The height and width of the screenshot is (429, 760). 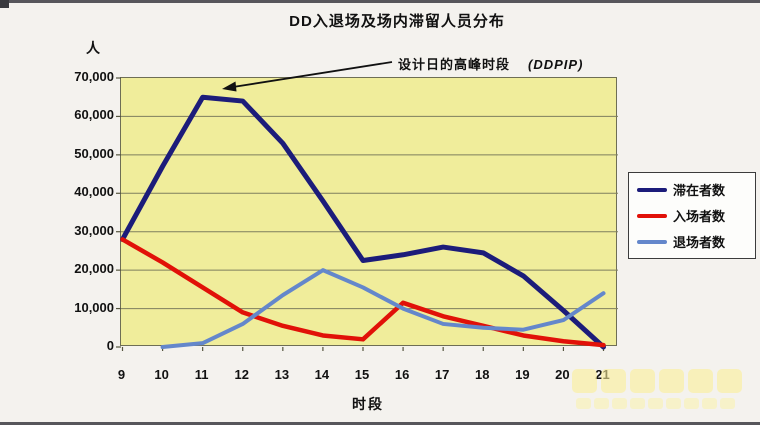 I want to click on y-tick-label: 60,000, so click(x=94, y=115).